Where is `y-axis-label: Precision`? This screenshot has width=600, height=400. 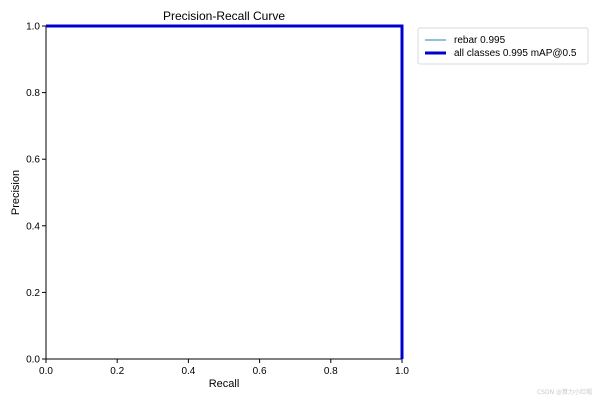
y-axis-label: Precision is located at coordinates (16, 192).